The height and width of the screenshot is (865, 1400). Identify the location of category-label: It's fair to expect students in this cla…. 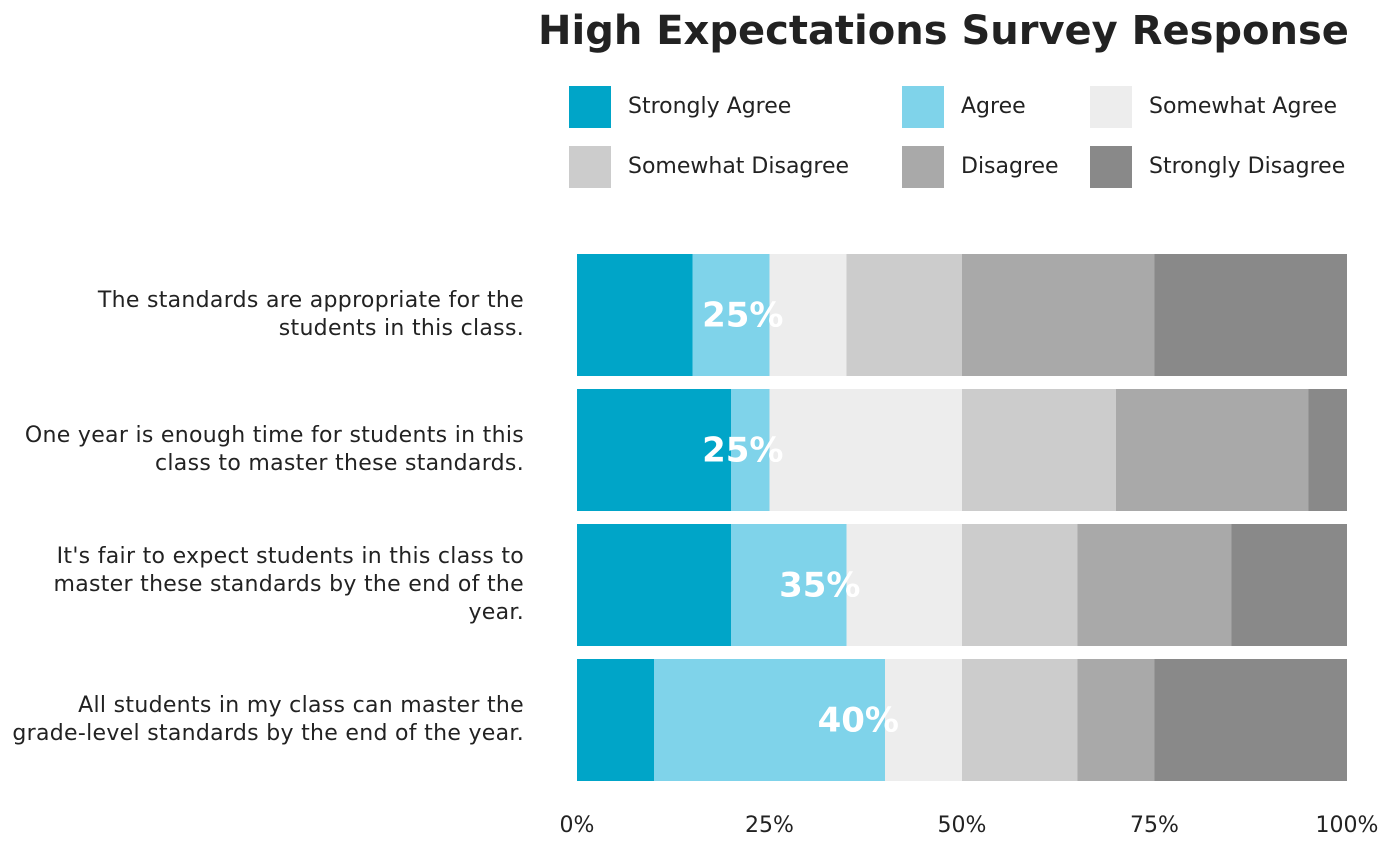
(288, 584).